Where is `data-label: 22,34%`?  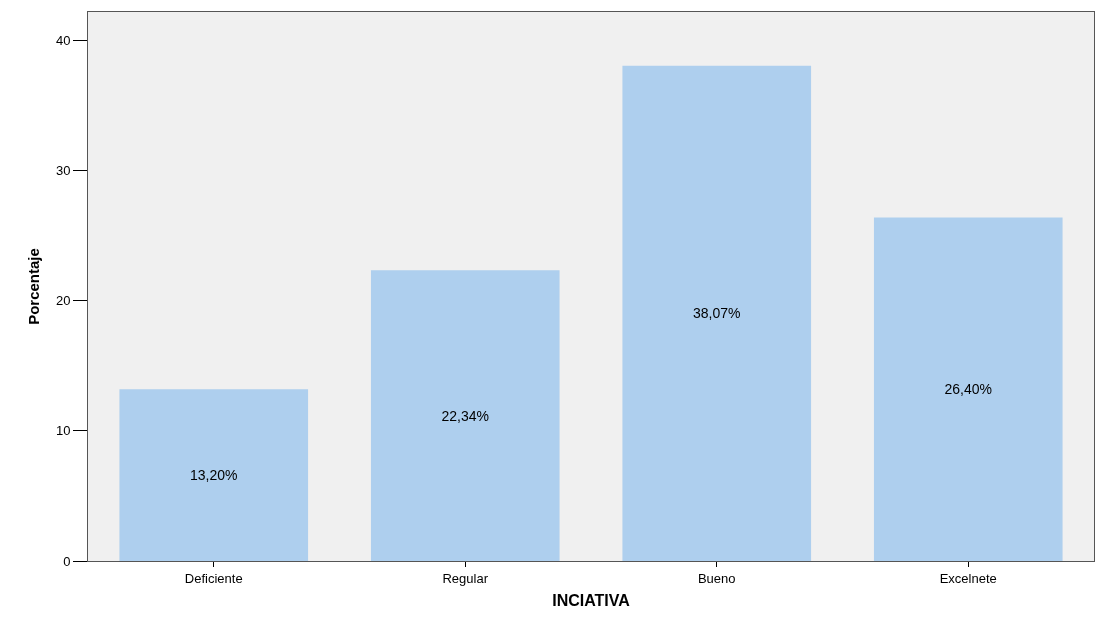
data-label: 22,34% is located at coordinates (465, 415).